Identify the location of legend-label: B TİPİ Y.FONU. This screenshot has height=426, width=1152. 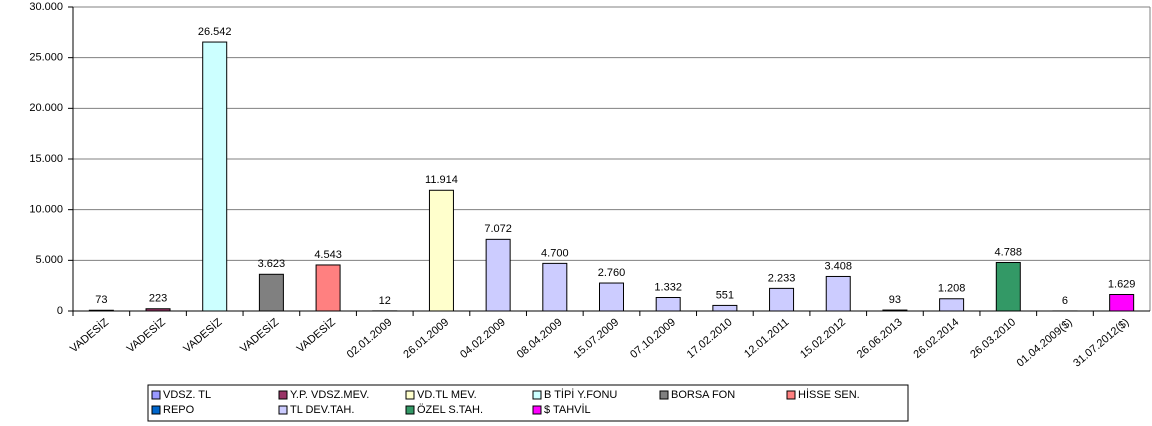
(580, 394).